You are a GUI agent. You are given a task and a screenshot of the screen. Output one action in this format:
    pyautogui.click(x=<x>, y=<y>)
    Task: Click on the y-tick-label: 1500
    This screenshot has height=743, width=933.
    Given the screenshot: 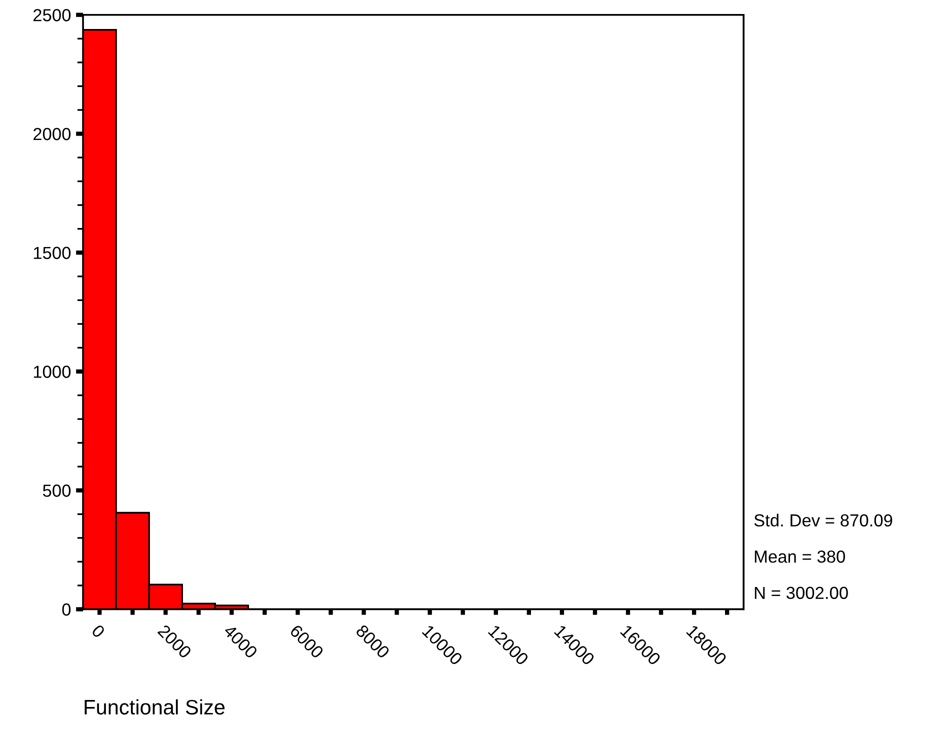 What is the action you would take?
    pyautogui.click(x=52, y=253)
    